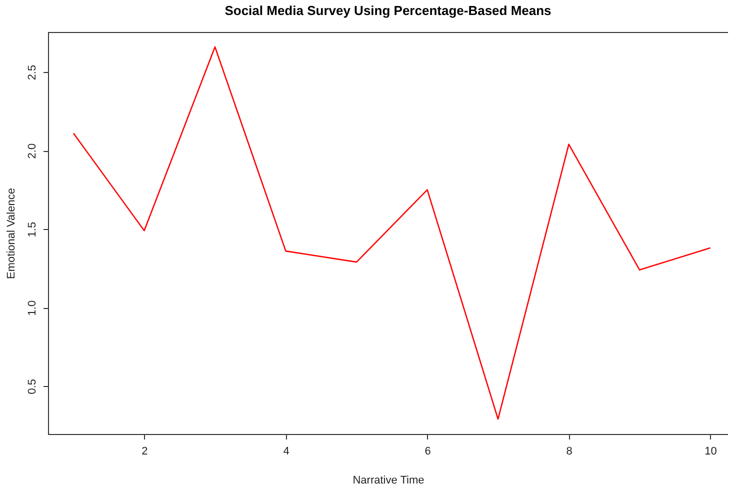  What do you see at coordinates (32, 72) in the screenshot?
I see `y-tick-label: 2.5` at bounding box center [32, 72].